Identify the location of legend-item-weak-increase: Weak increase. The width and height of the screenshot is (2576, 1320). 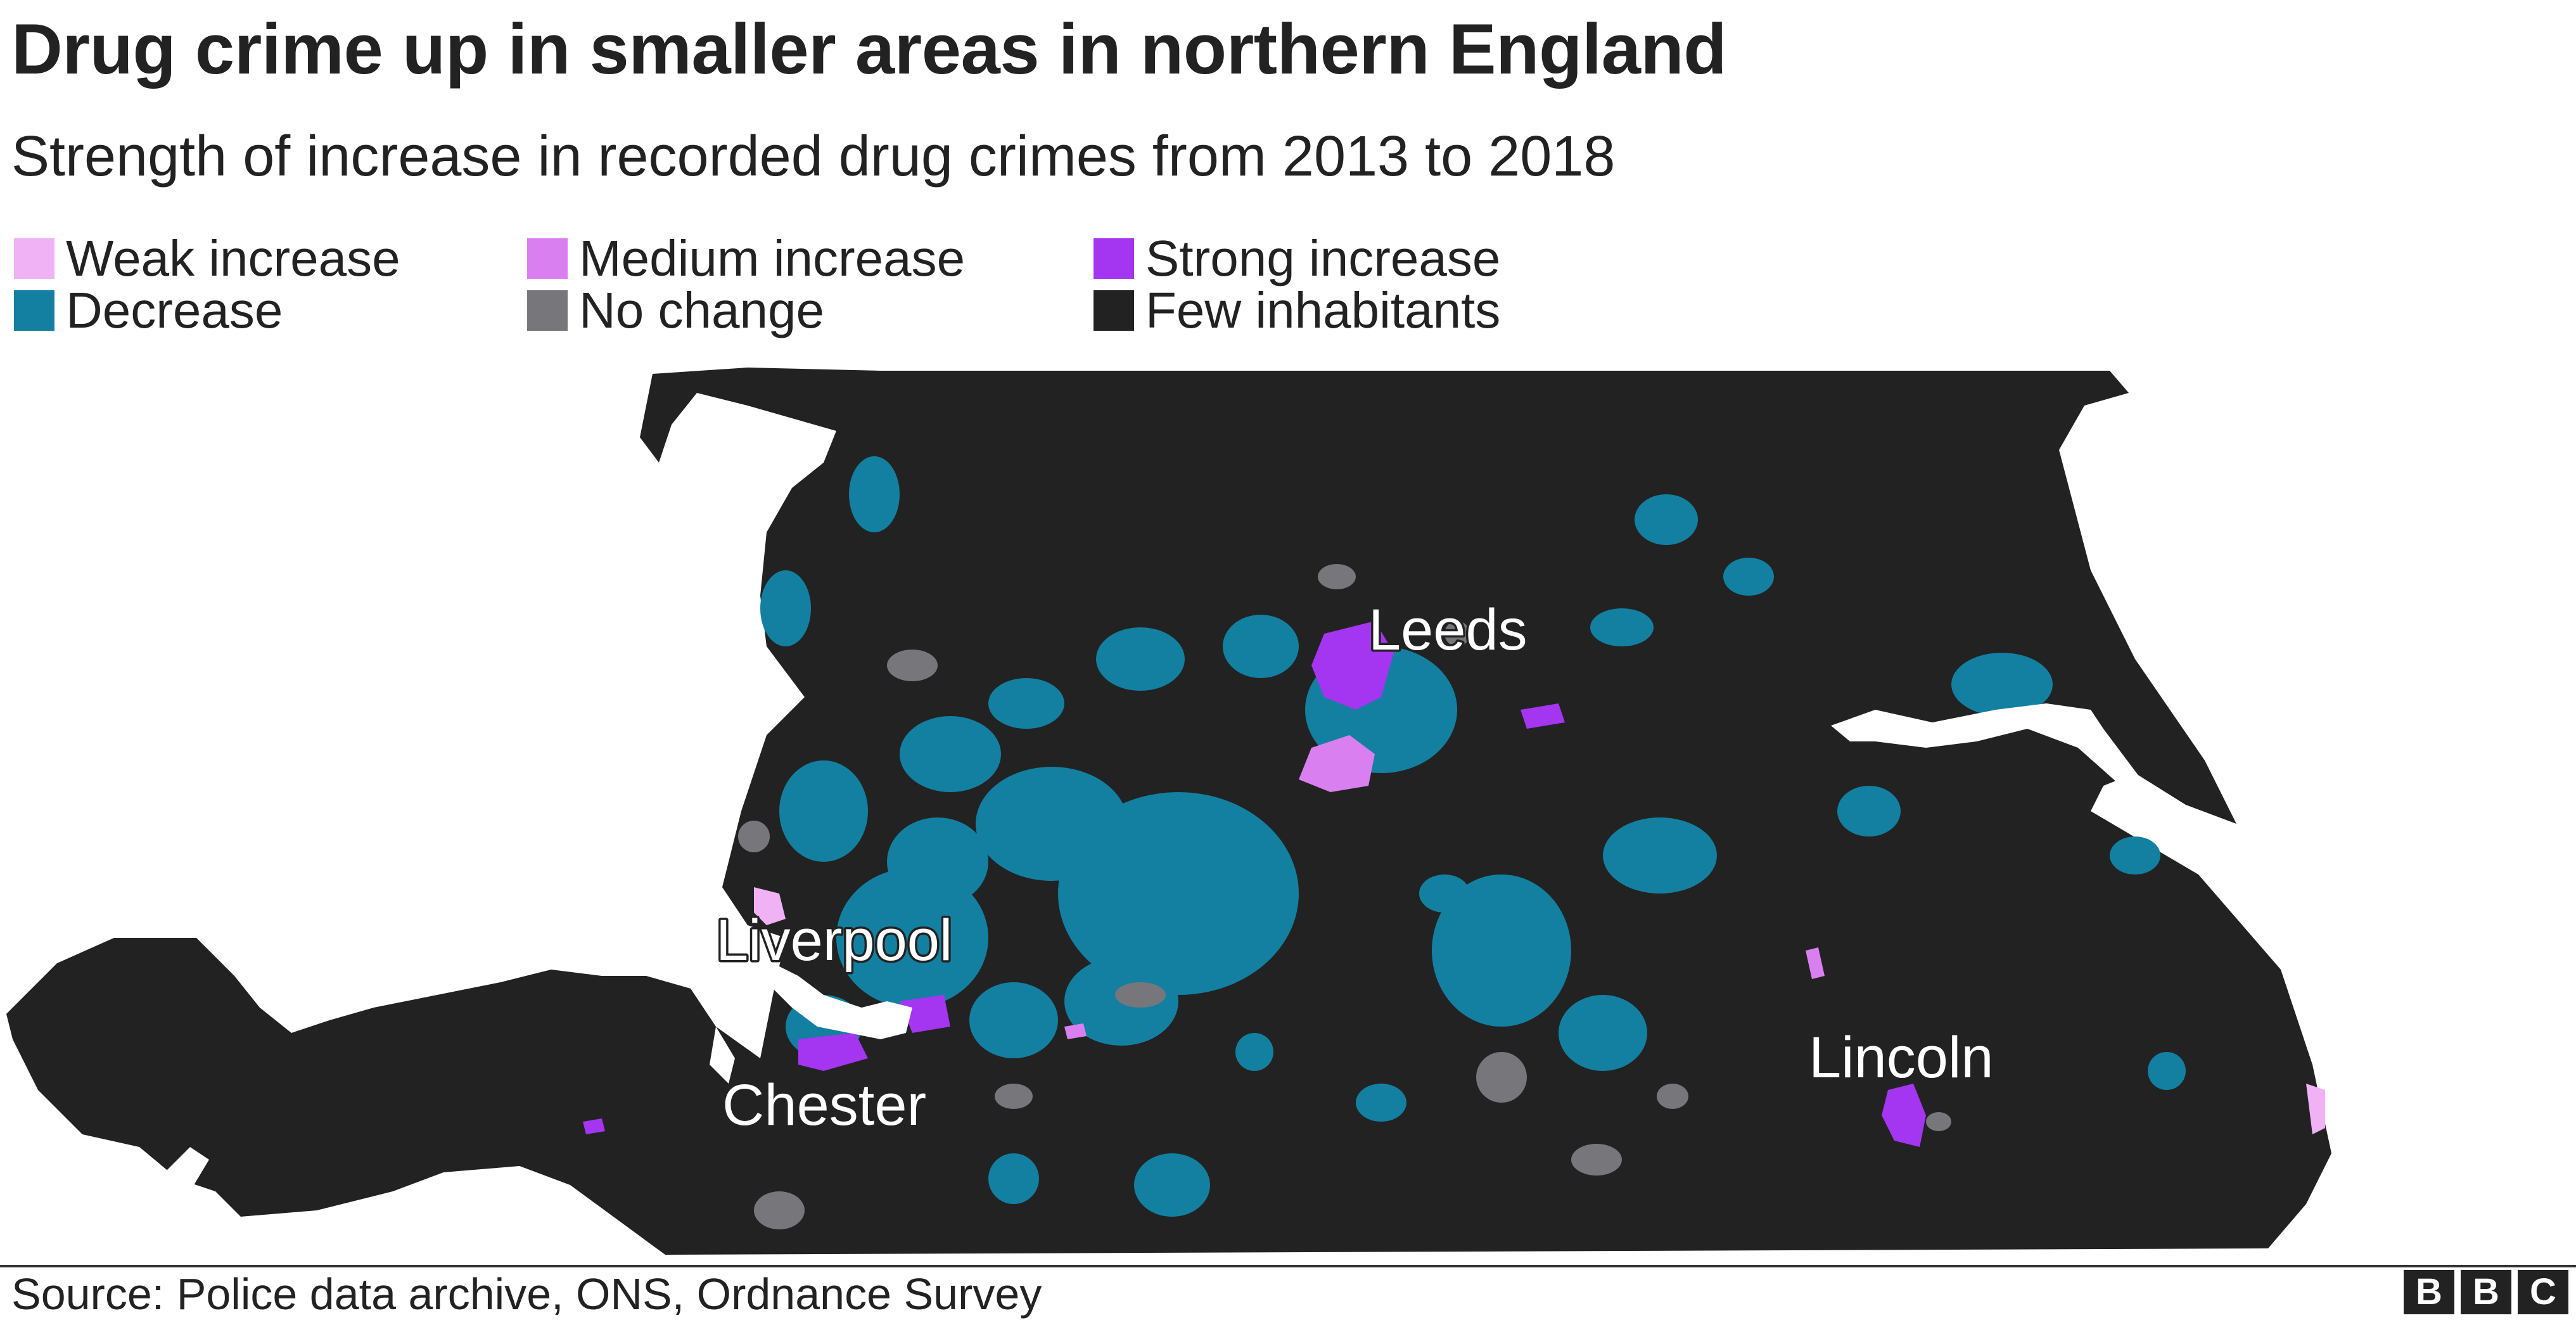
(207, 258).